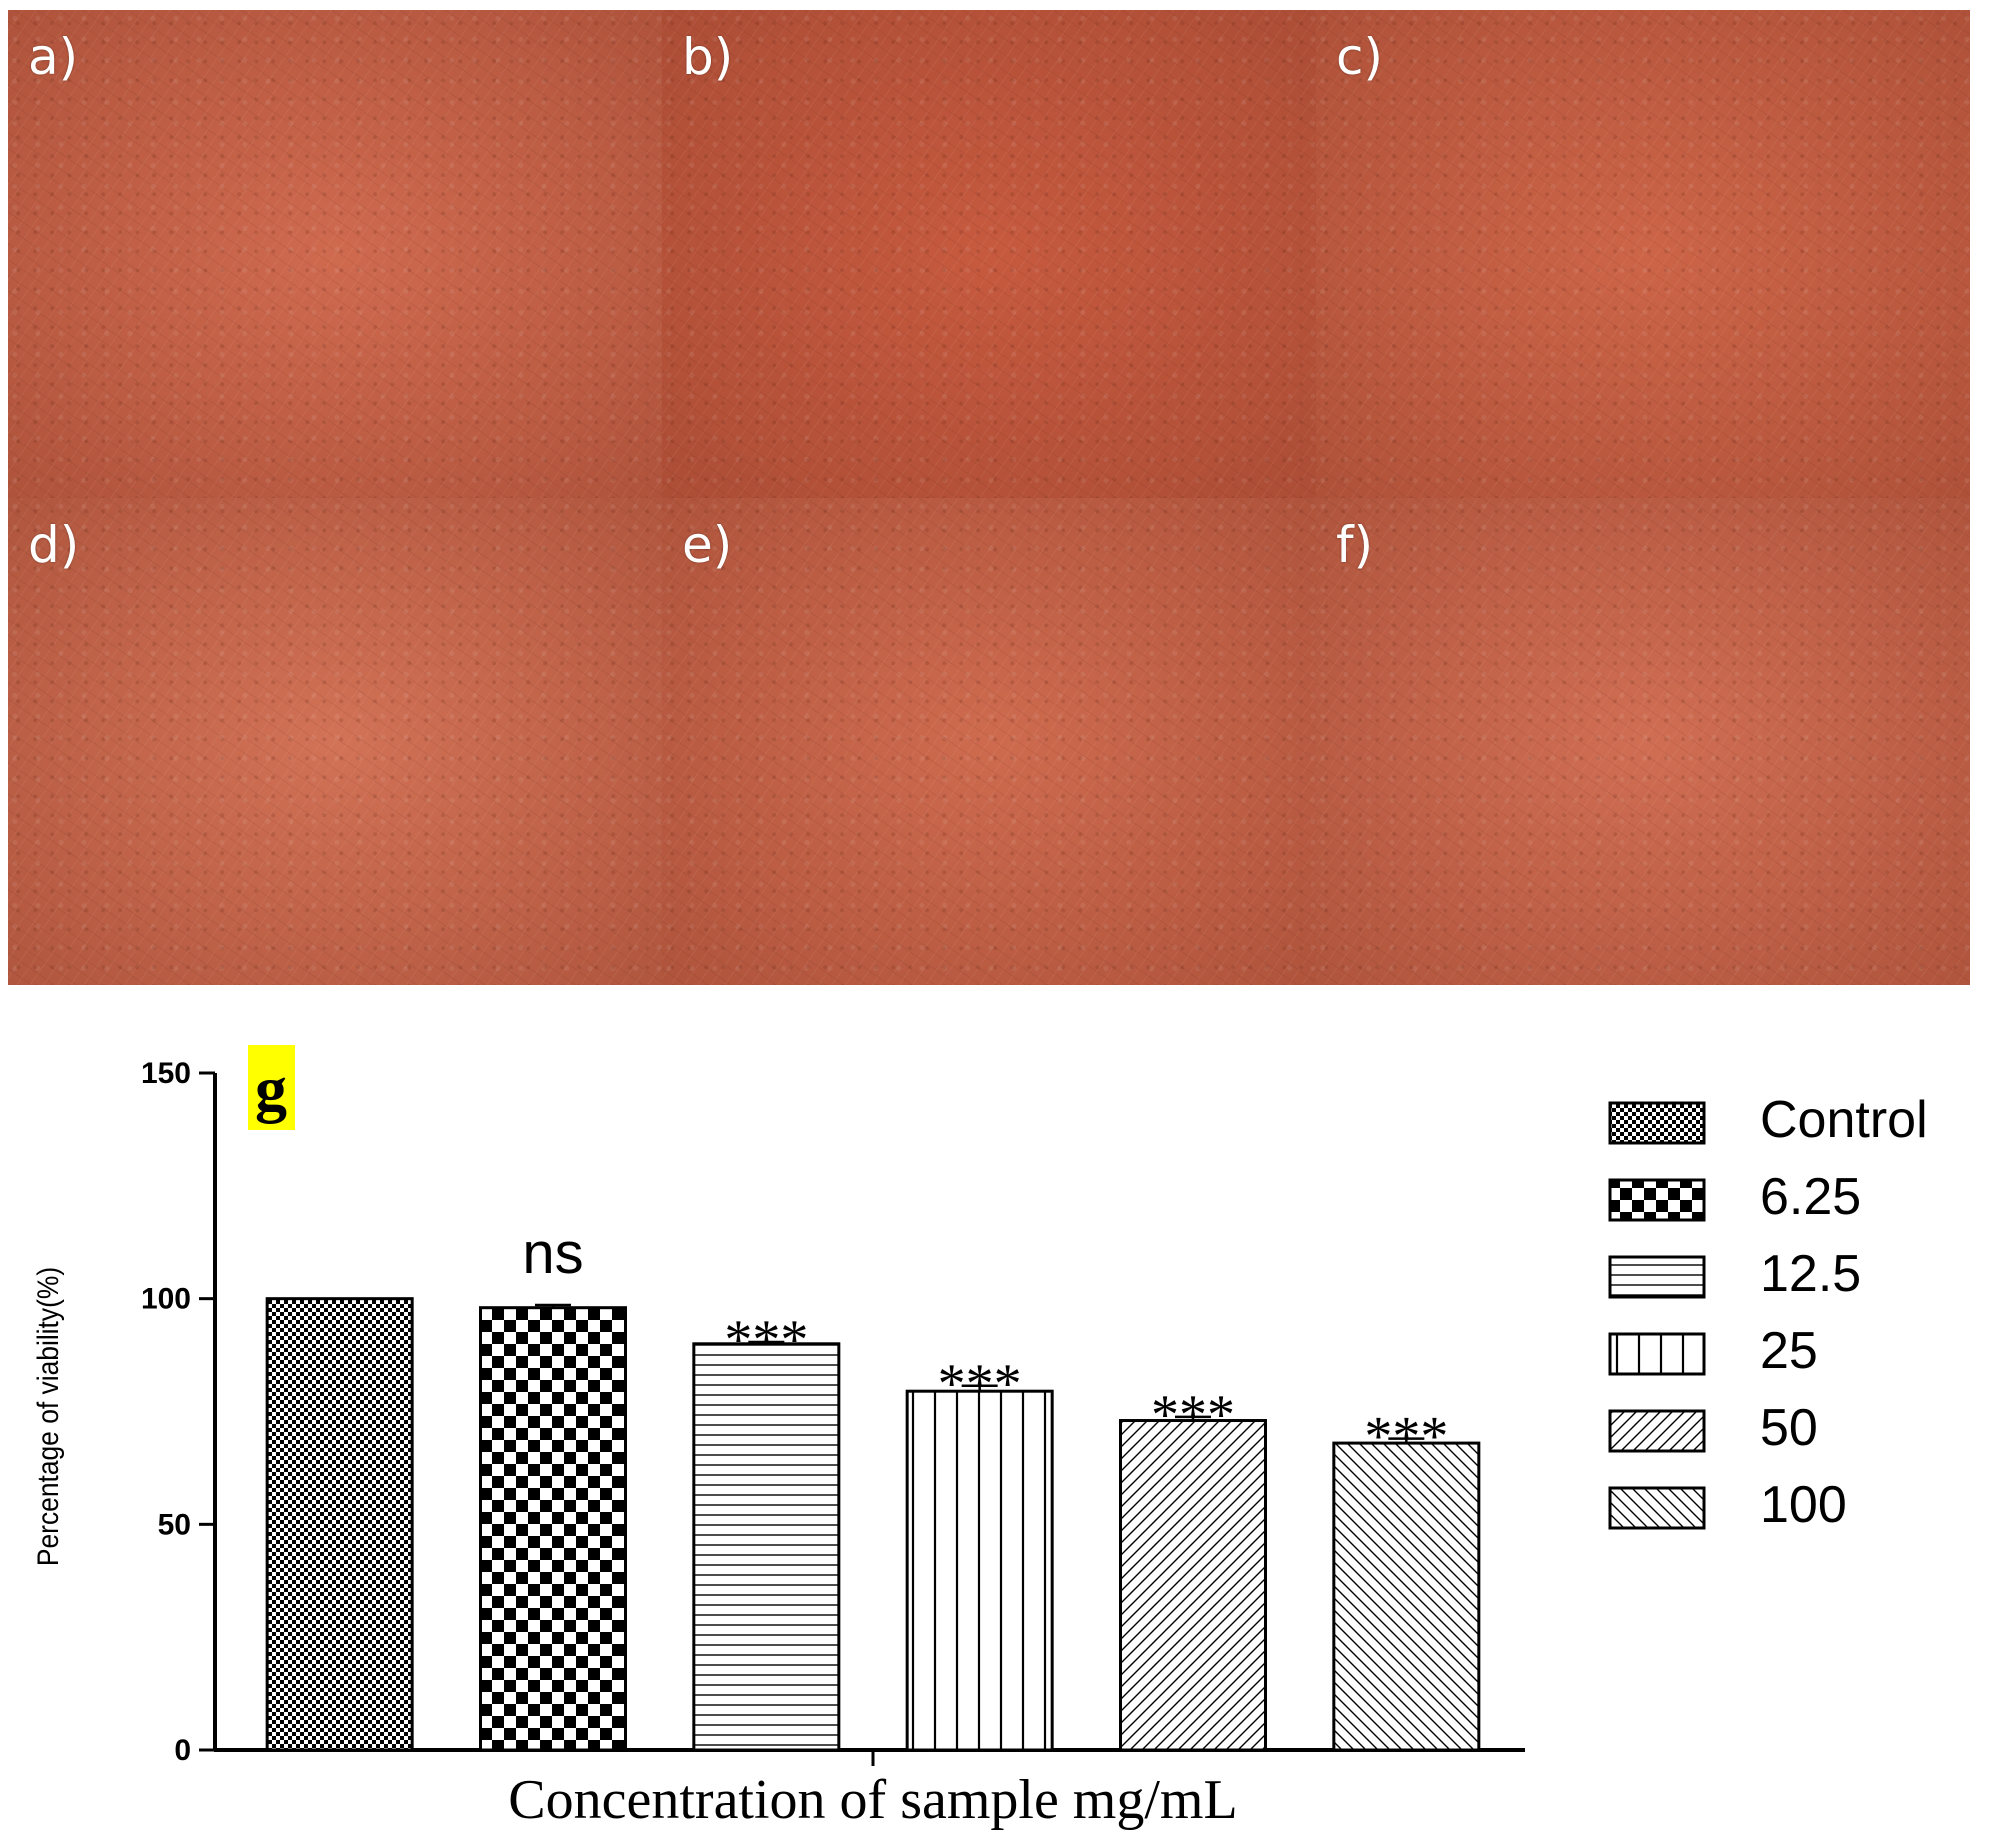 The width and height of the screenshot is (1991, 1838). Describe the element at coordinates (1844, 1120) in the screenshot. I see `legend-label: Control` at that location.